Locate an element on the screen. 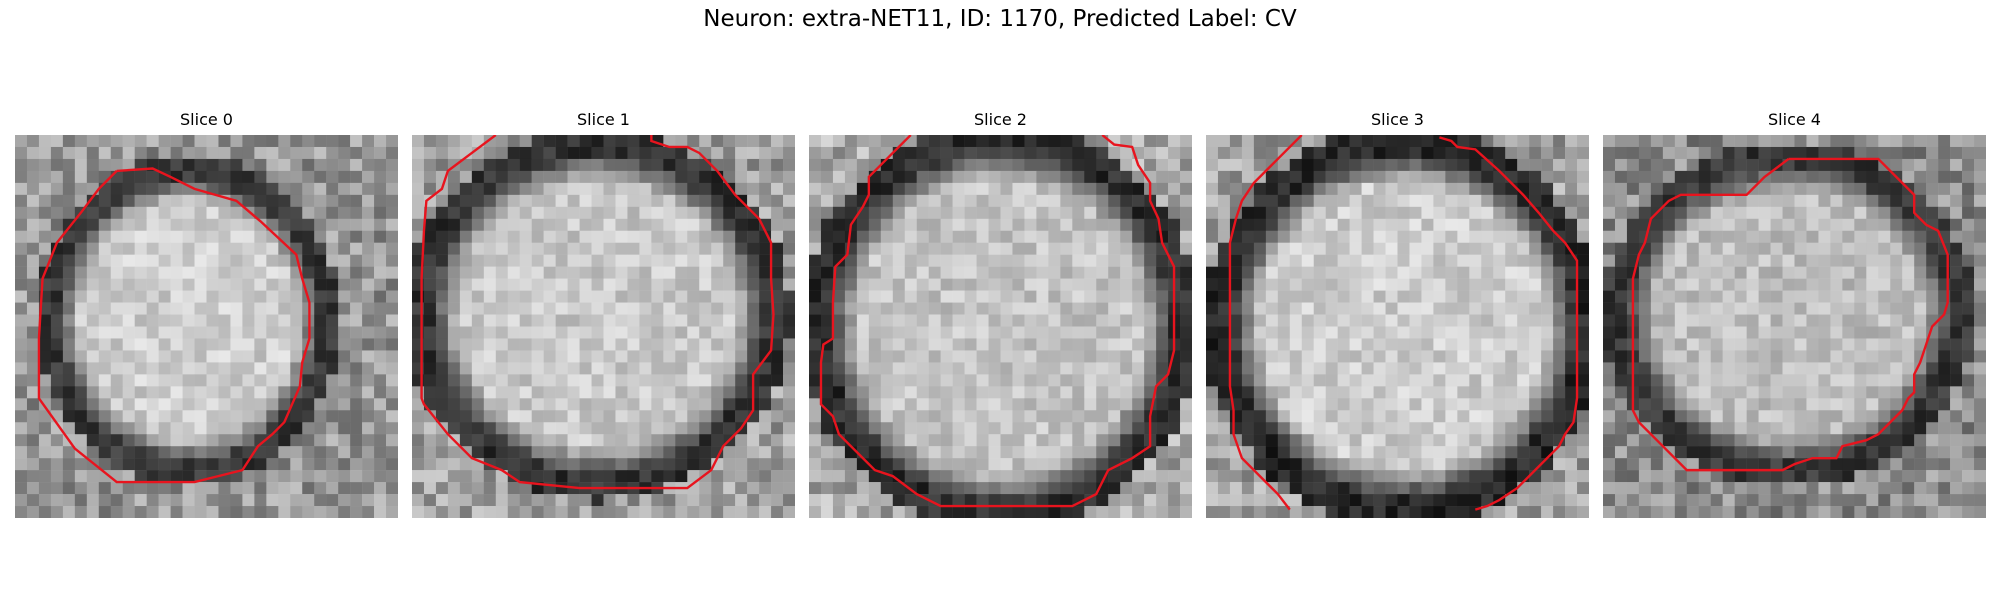 The width and height of the screenshot is (2000, 600). slice-2-panel is located at coordinates (1000, 326).